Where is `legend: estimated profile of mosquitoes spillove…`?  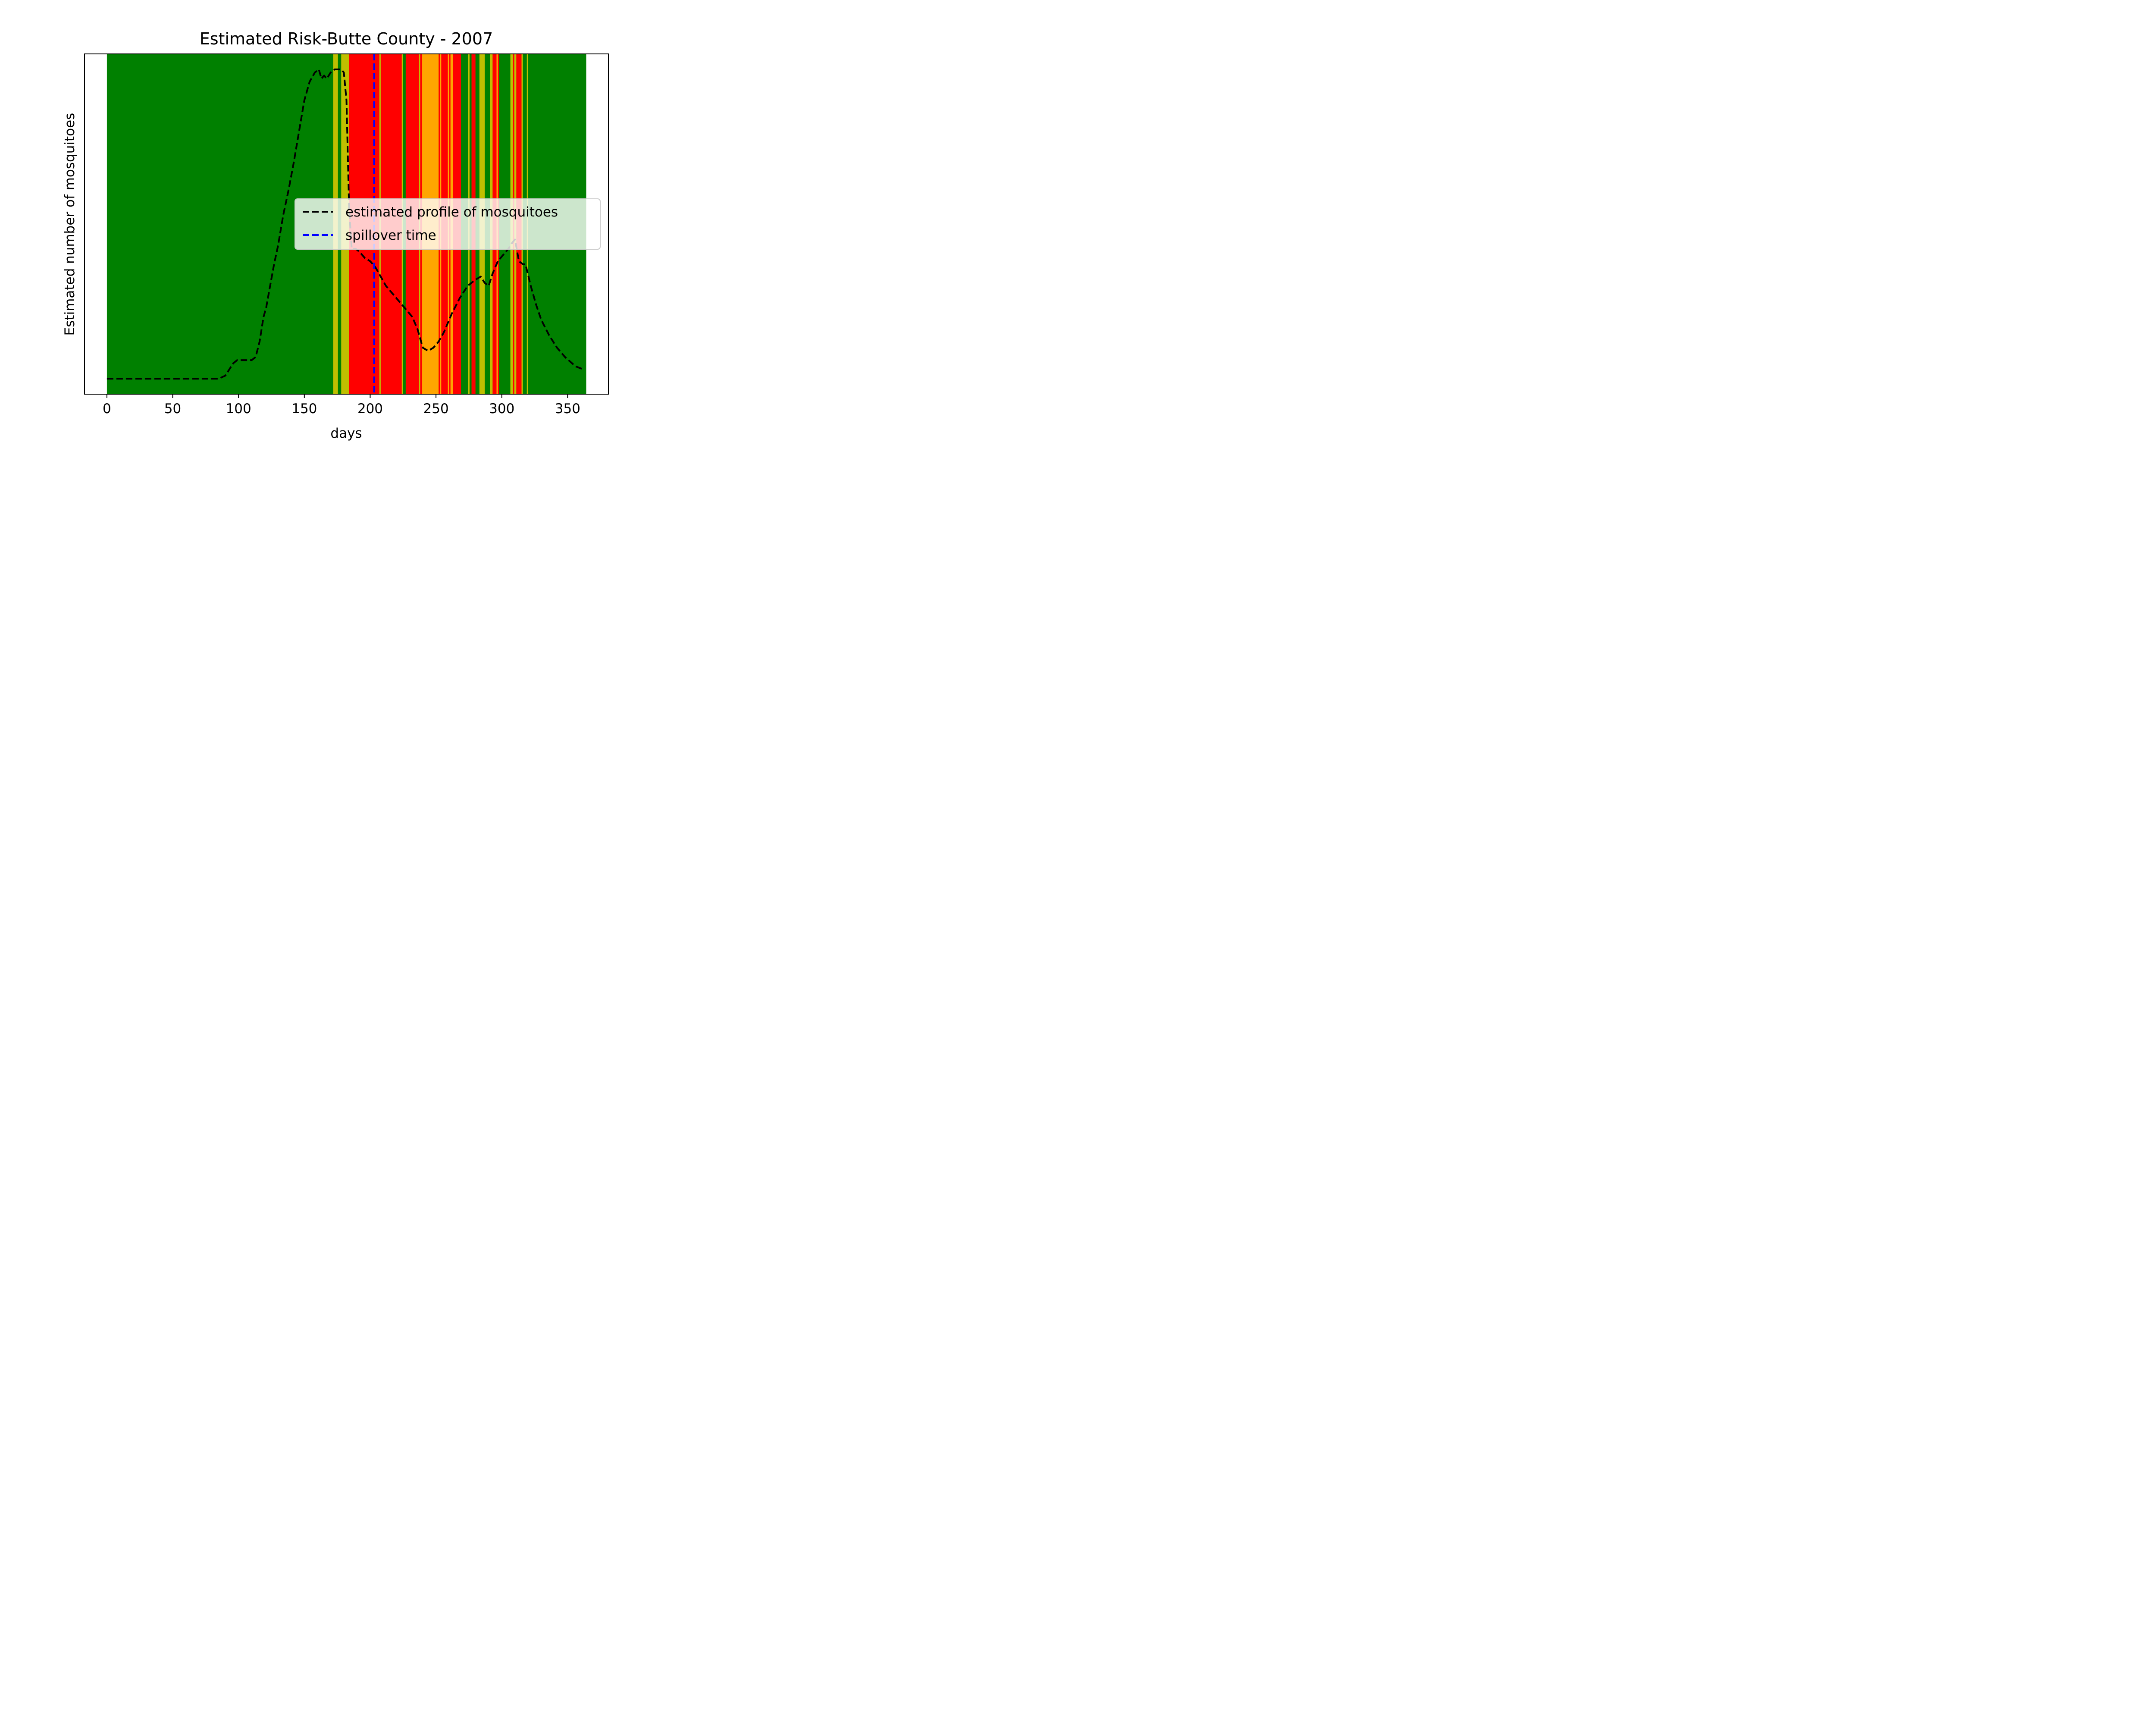 legend: estimated profile of mosquitoes spillove… is located at coordinates (448, 224).